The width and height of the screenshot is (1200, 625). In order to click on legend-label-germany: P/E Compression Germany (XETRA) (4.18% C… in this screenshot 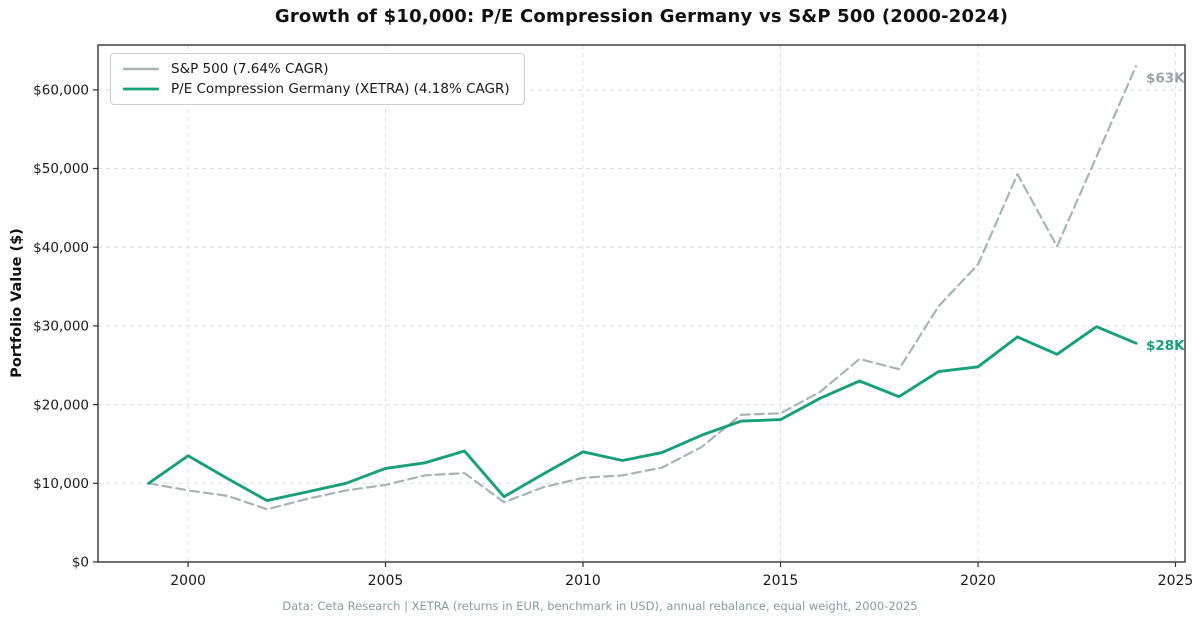, I will do `click(340, 89)`.